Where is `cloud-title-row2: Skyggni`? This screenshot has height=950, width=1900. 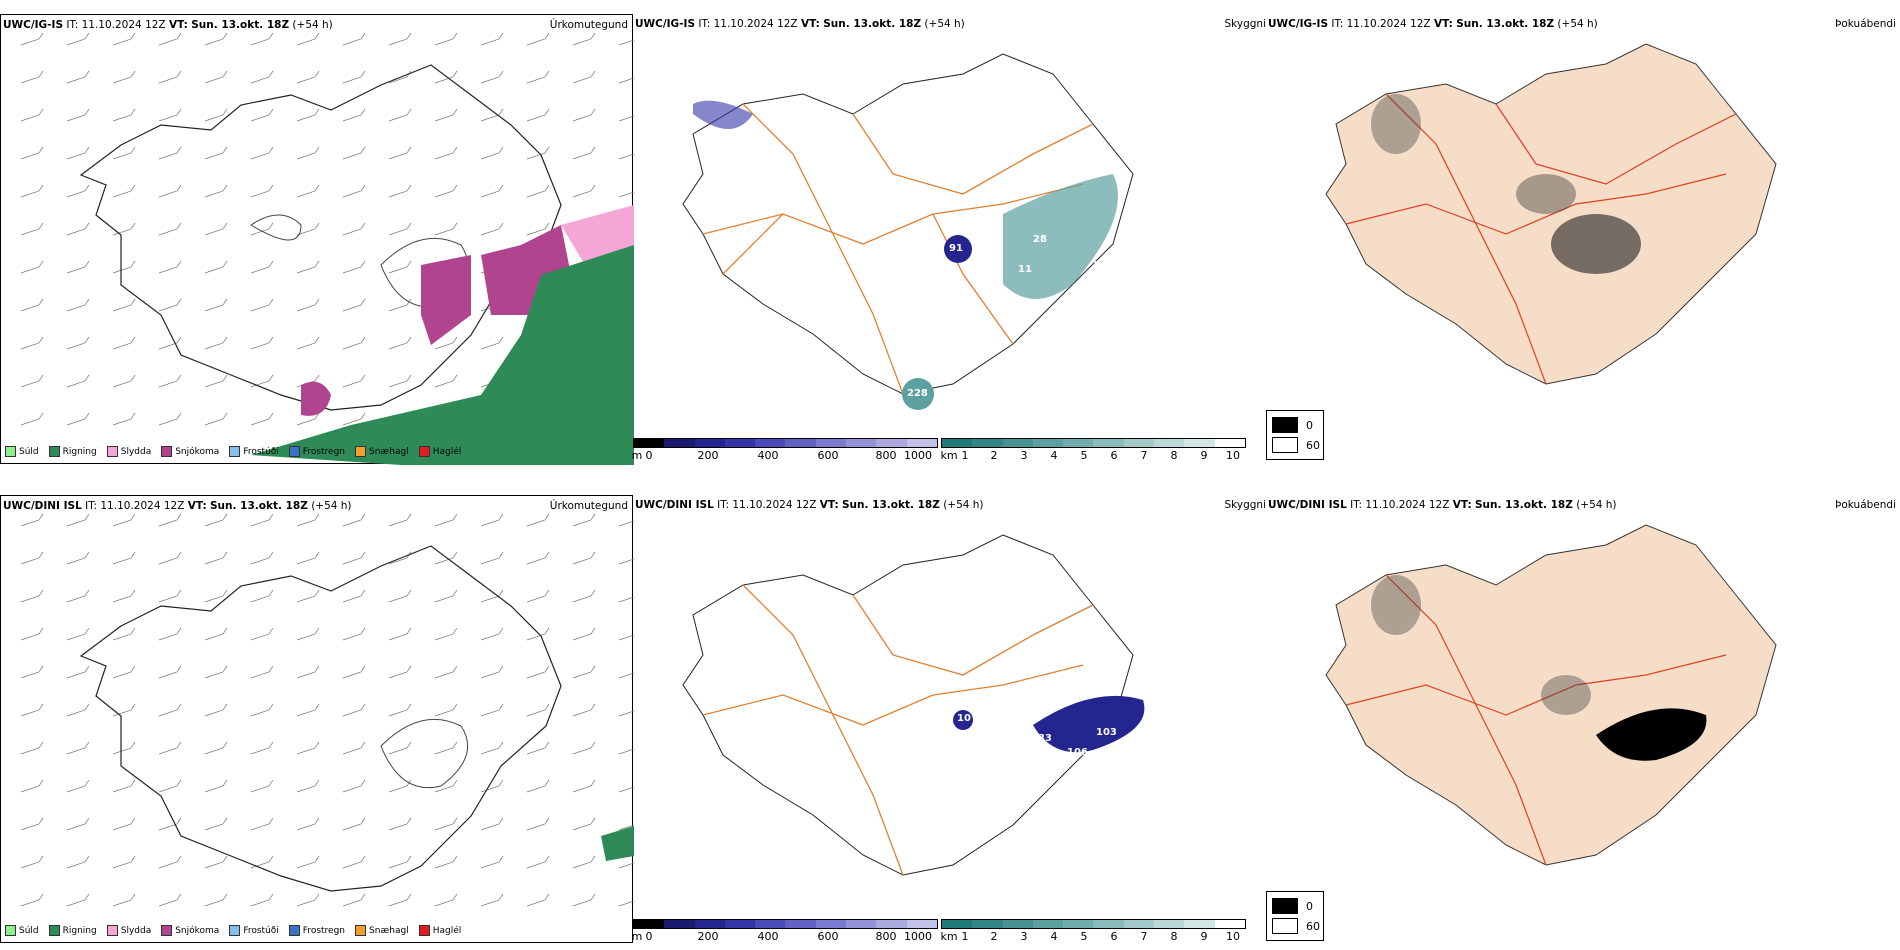
cloud-title-row2: Skyggni is located at coordinates (1245, 505).